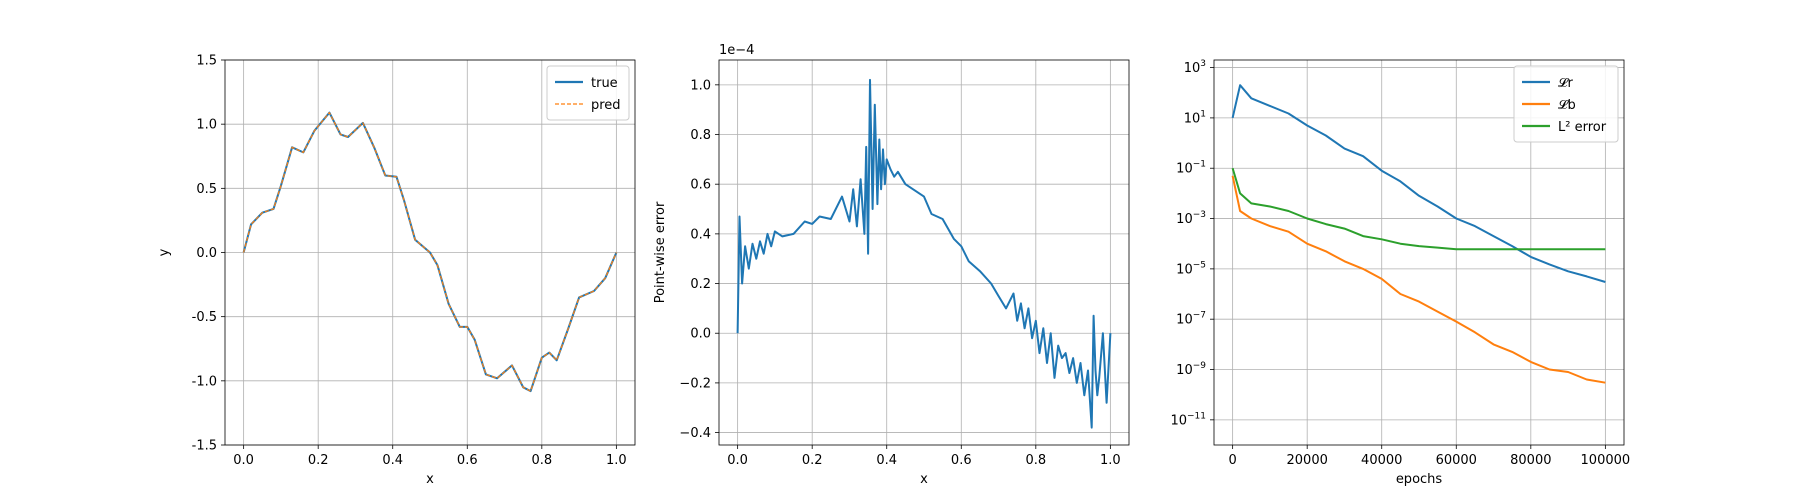  What do you see at coordinates (700, 234) in the screenshot?
I see `y-tick-label: 0.4` at bounding box center [700, 234].